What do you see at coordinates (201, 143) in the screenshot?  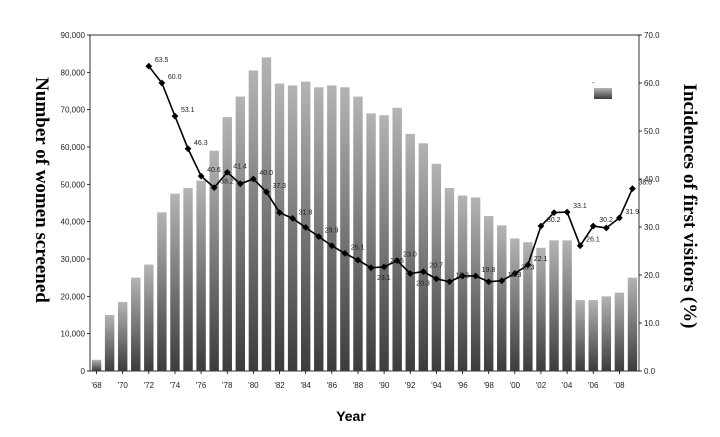 I see `line-label-1975: 46.3` at bounding box center [201, 143].